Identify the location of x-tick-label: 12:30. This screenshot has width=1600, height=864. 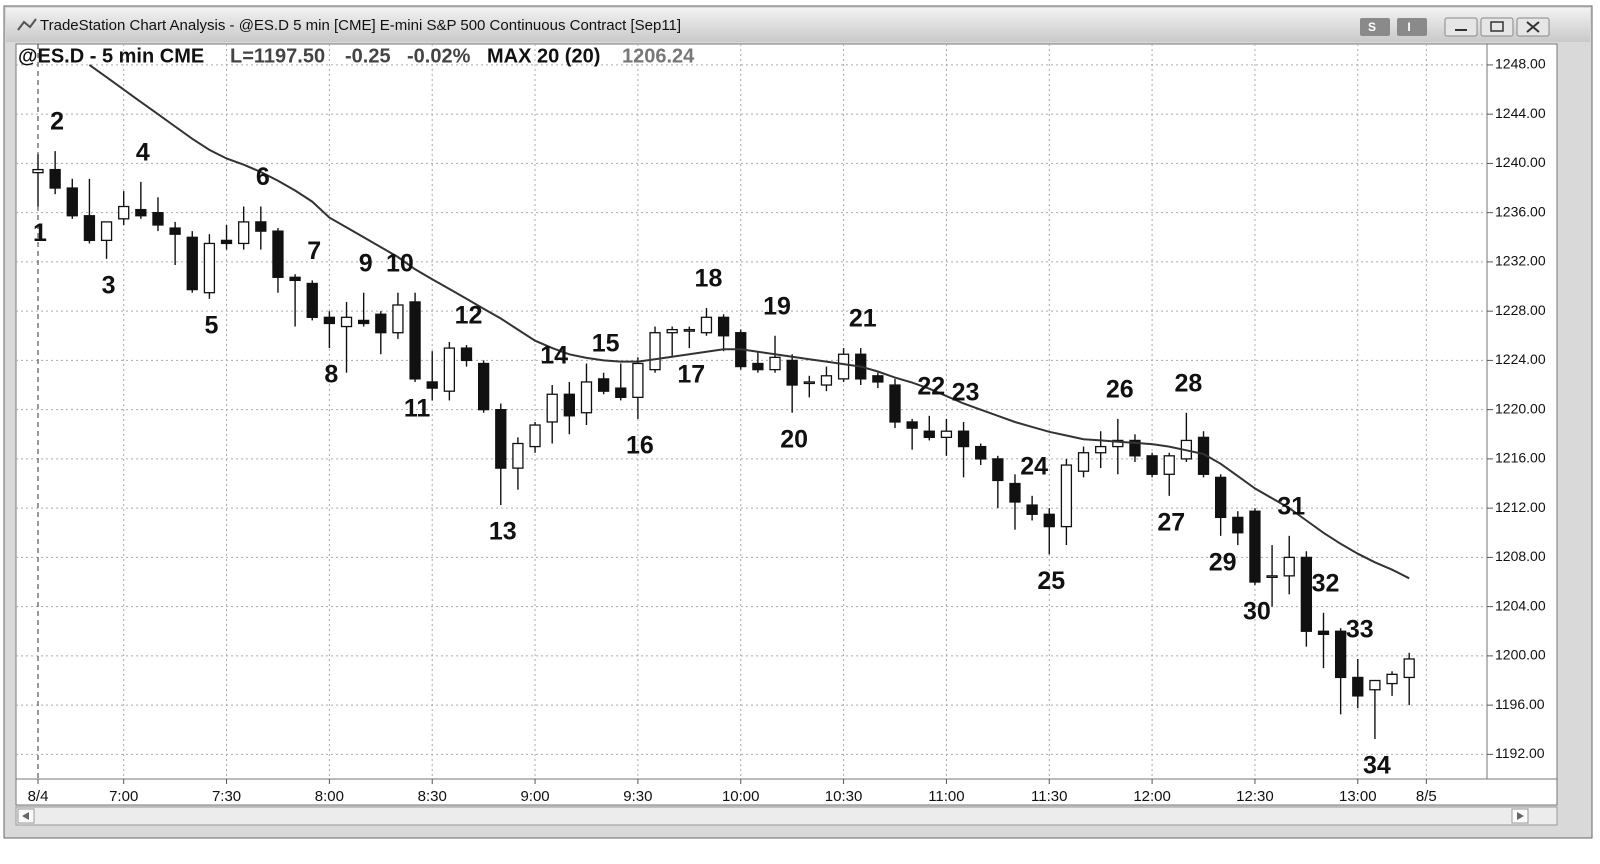
(1255, 796).